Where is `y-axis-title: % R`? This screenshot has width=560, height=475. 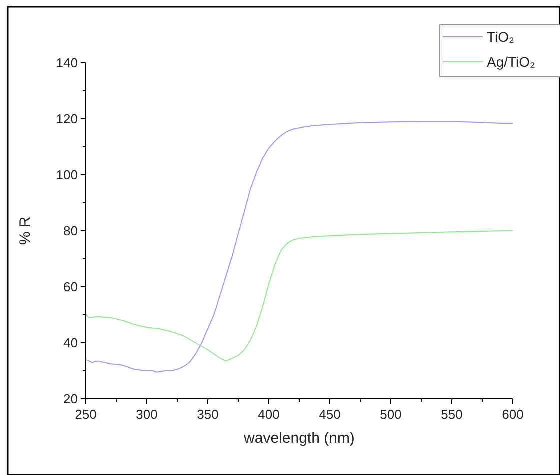
y-axis-title: % R is located at coordinates (25, 231).